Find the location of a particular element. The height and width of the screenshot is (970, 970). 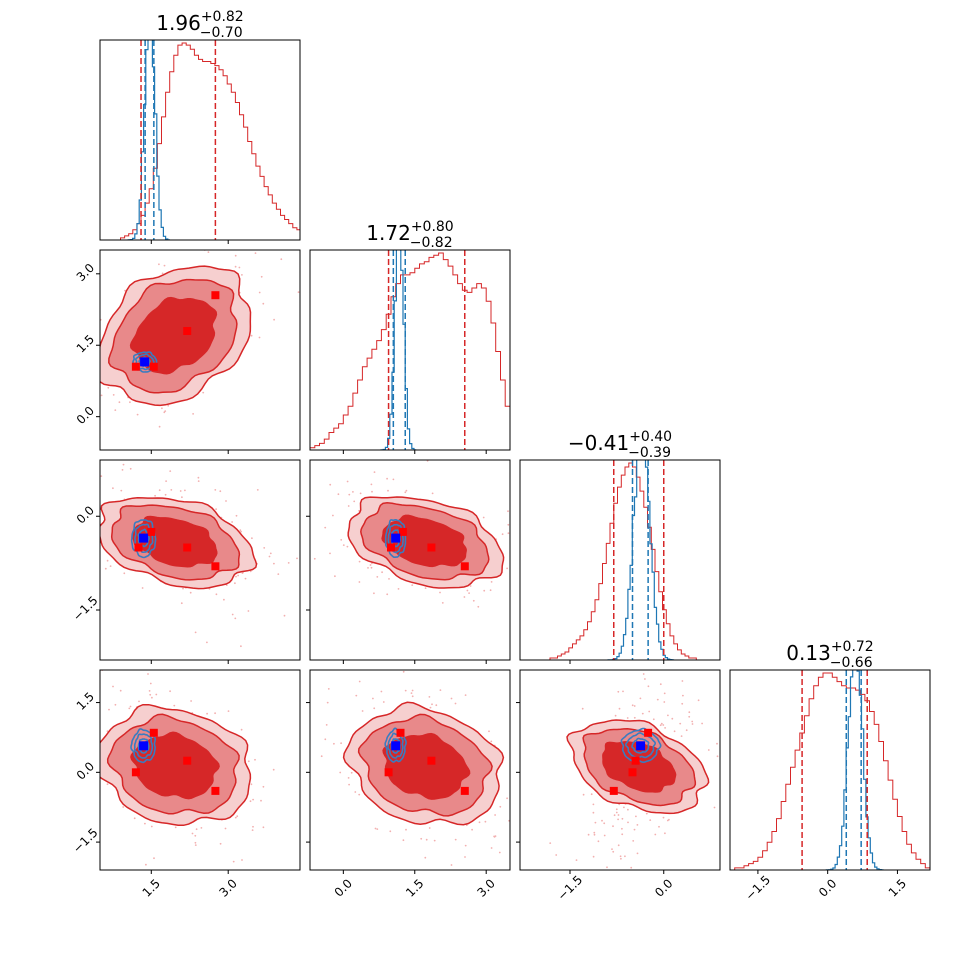

title-3: 0.13+0.72 −0.66 is located at coordinates (829, 655).